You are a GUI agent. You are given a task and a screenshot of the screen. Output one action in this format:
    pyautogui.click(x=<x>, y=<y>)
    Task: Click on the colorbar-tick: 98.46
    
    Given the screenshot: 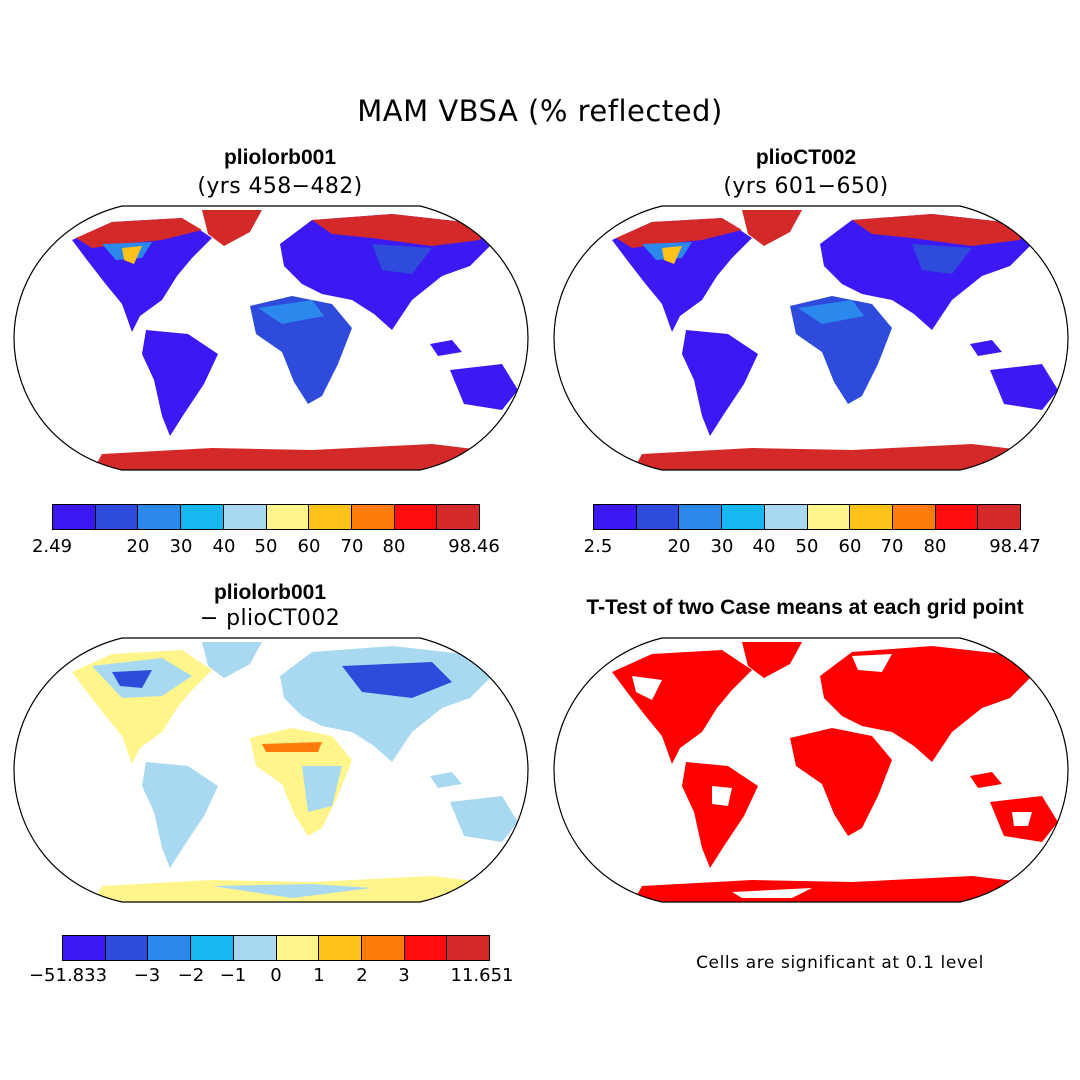 What is the action you would take?
    pyautogui.click(x=474, y=546)
    